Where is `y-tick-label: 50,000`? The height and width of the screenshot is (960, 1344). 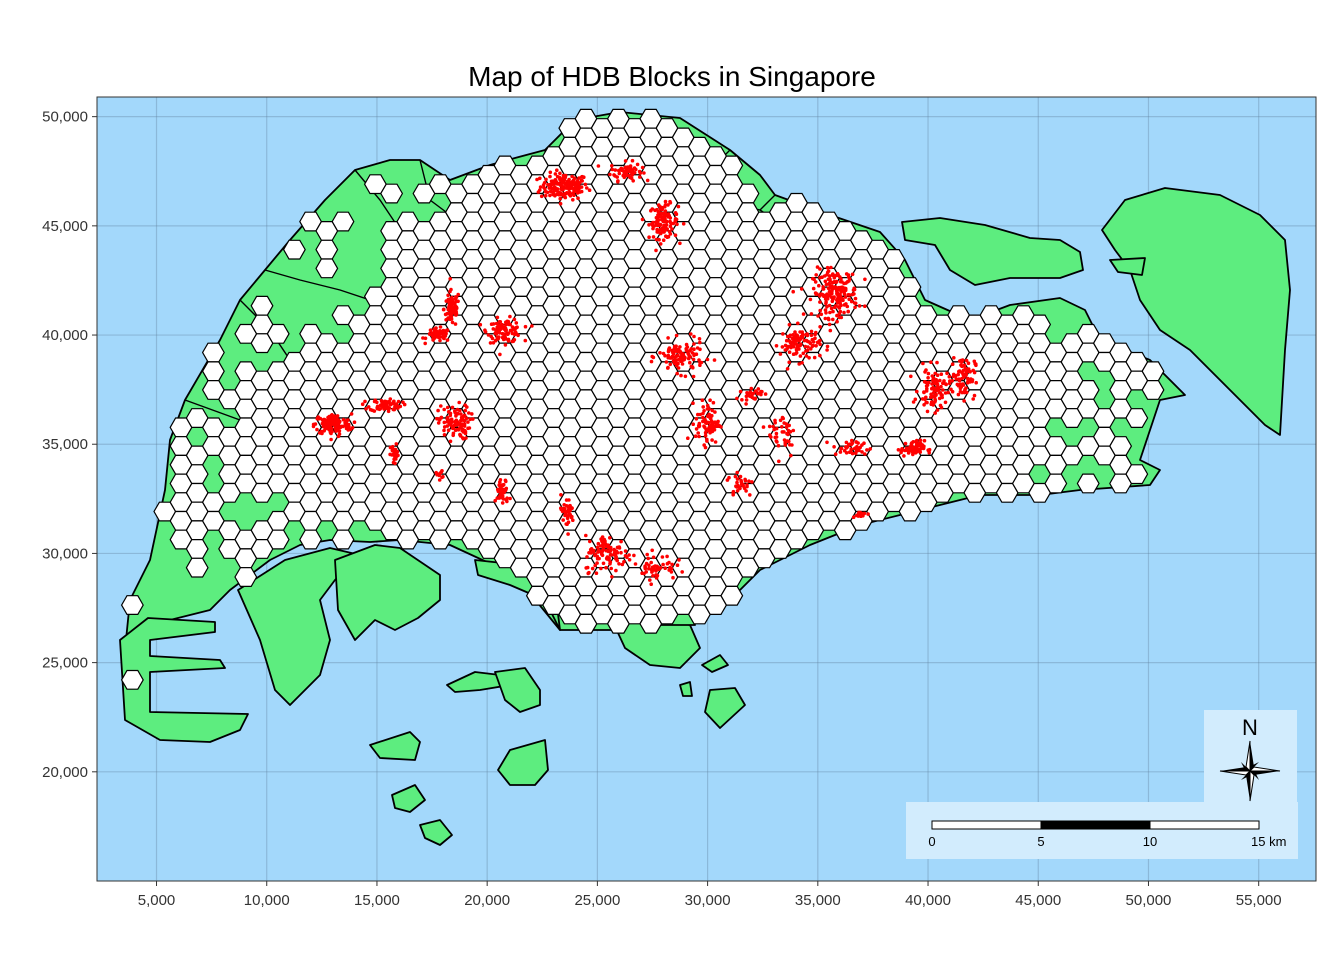 y-tick-label: 50,000 is located at coordinates (65, 117).